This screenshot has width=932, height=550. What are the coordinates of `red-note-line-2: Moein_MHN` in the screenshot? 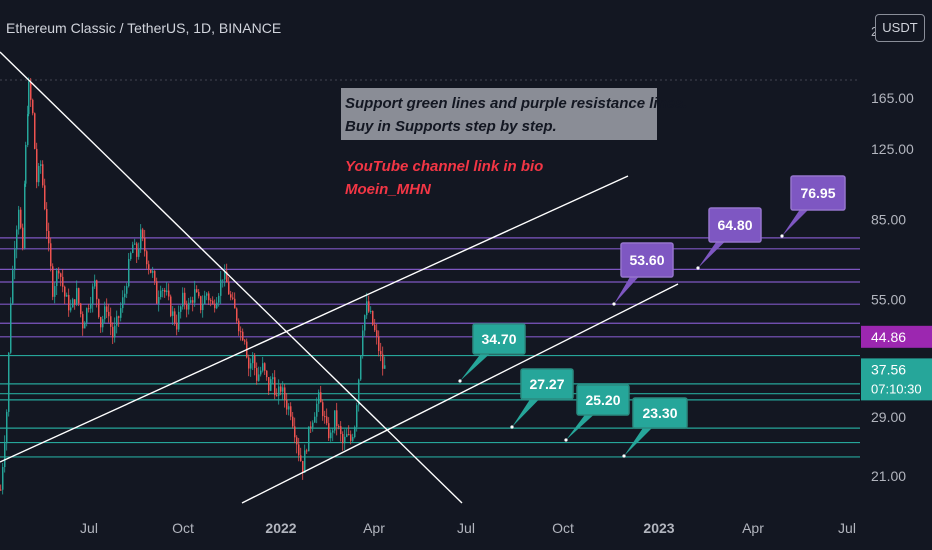 It's located at (388, 189).